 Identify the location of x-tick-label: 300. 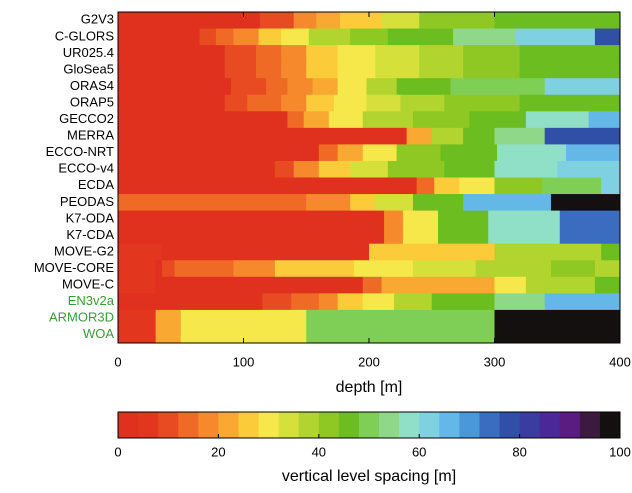
(495, 361).